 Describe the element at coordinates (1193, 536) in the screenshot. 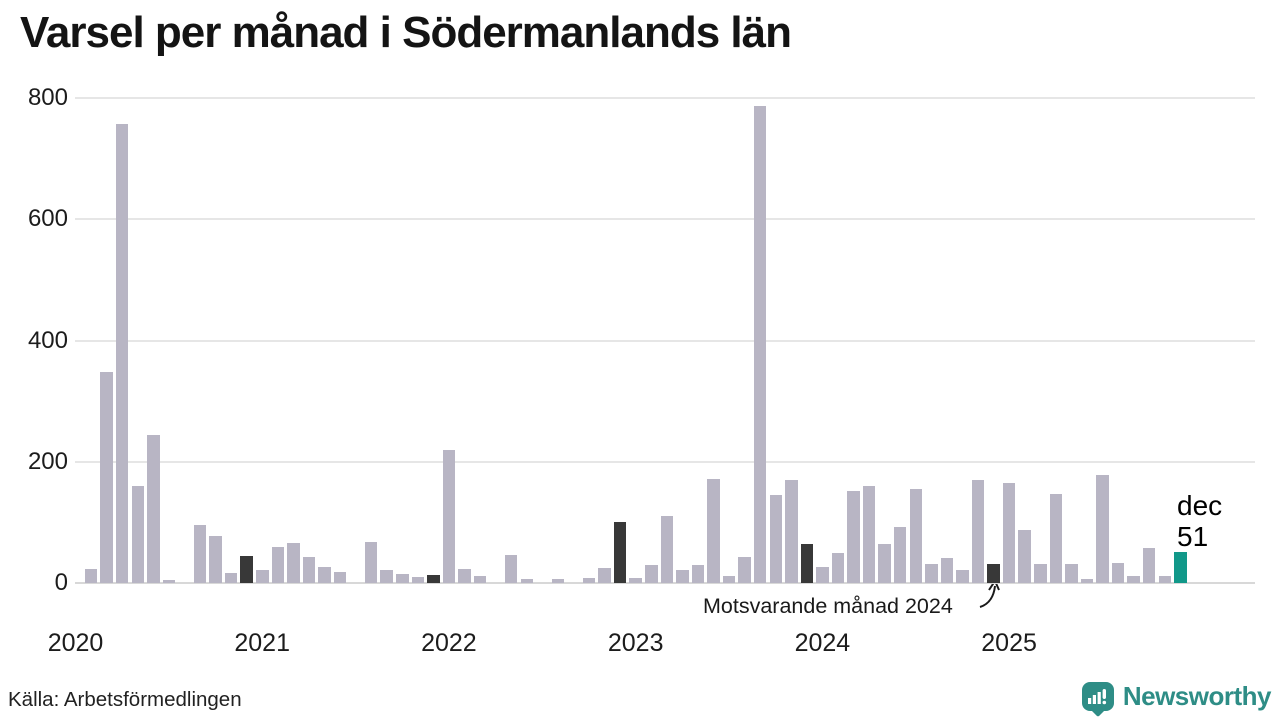

I see `current-month-value: 51` at that location.